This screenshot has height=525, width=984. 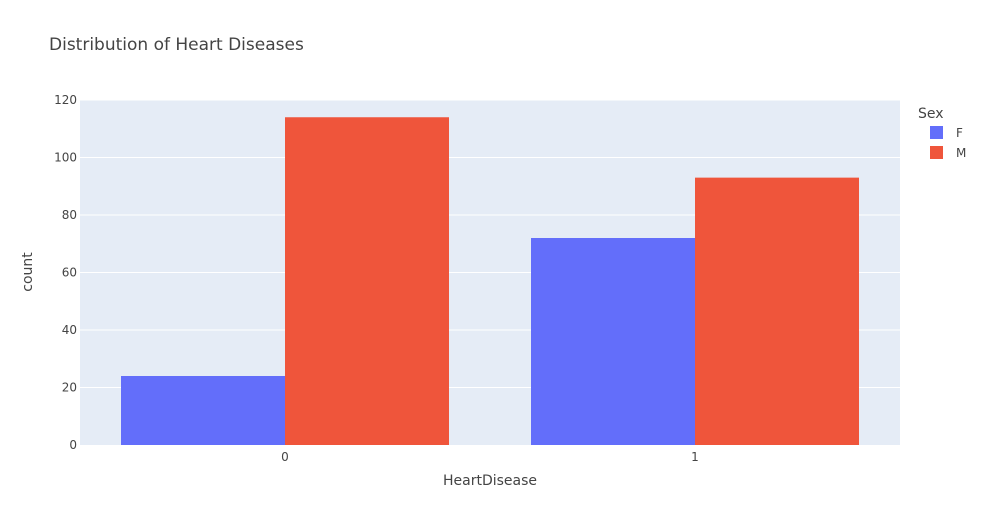 I want to click on y-tick-label: 60, so click(x=69, y=273).